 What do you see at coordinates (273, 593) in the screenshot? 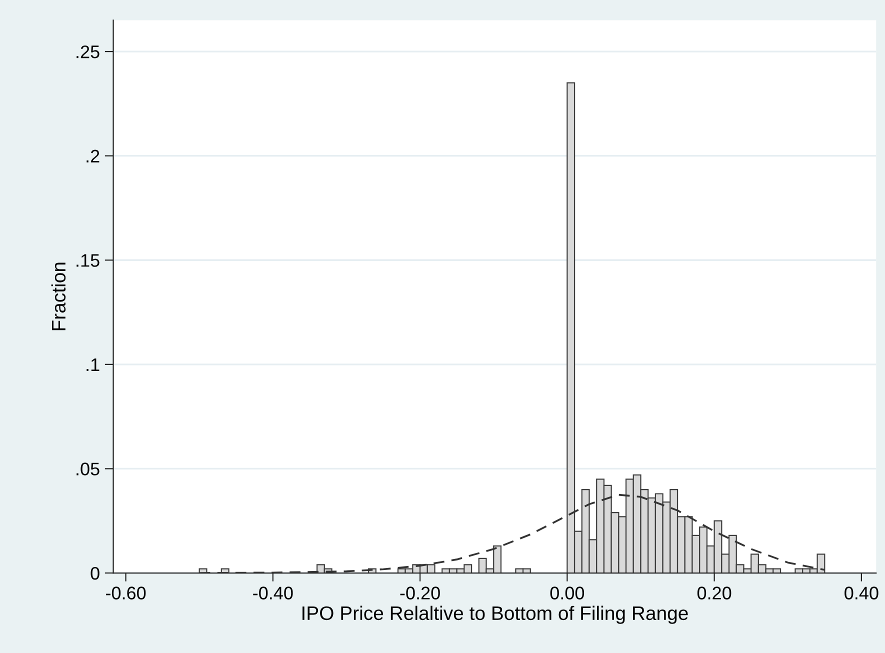
I see `x-tick-label: -0.40` at bounding box center [273, 593].